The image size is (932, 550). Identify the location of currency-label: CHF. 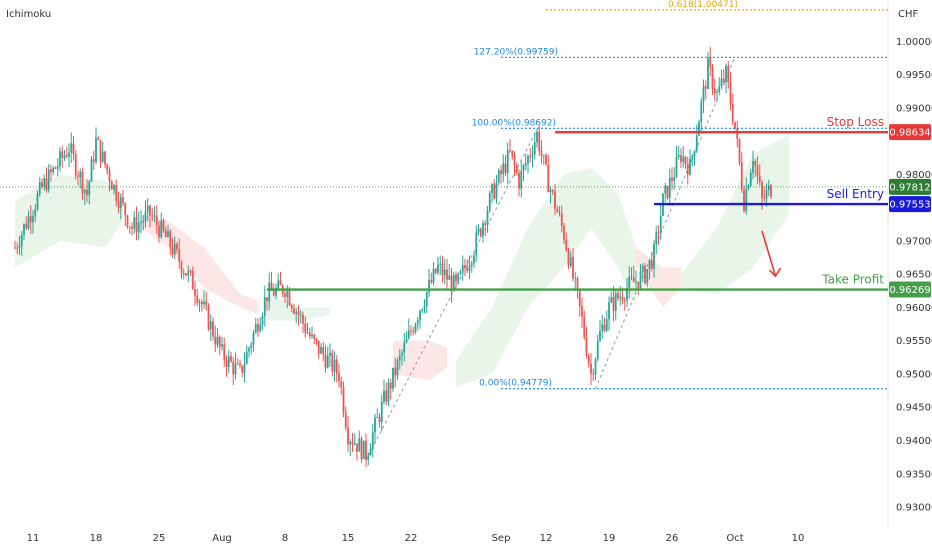
(908, 14).